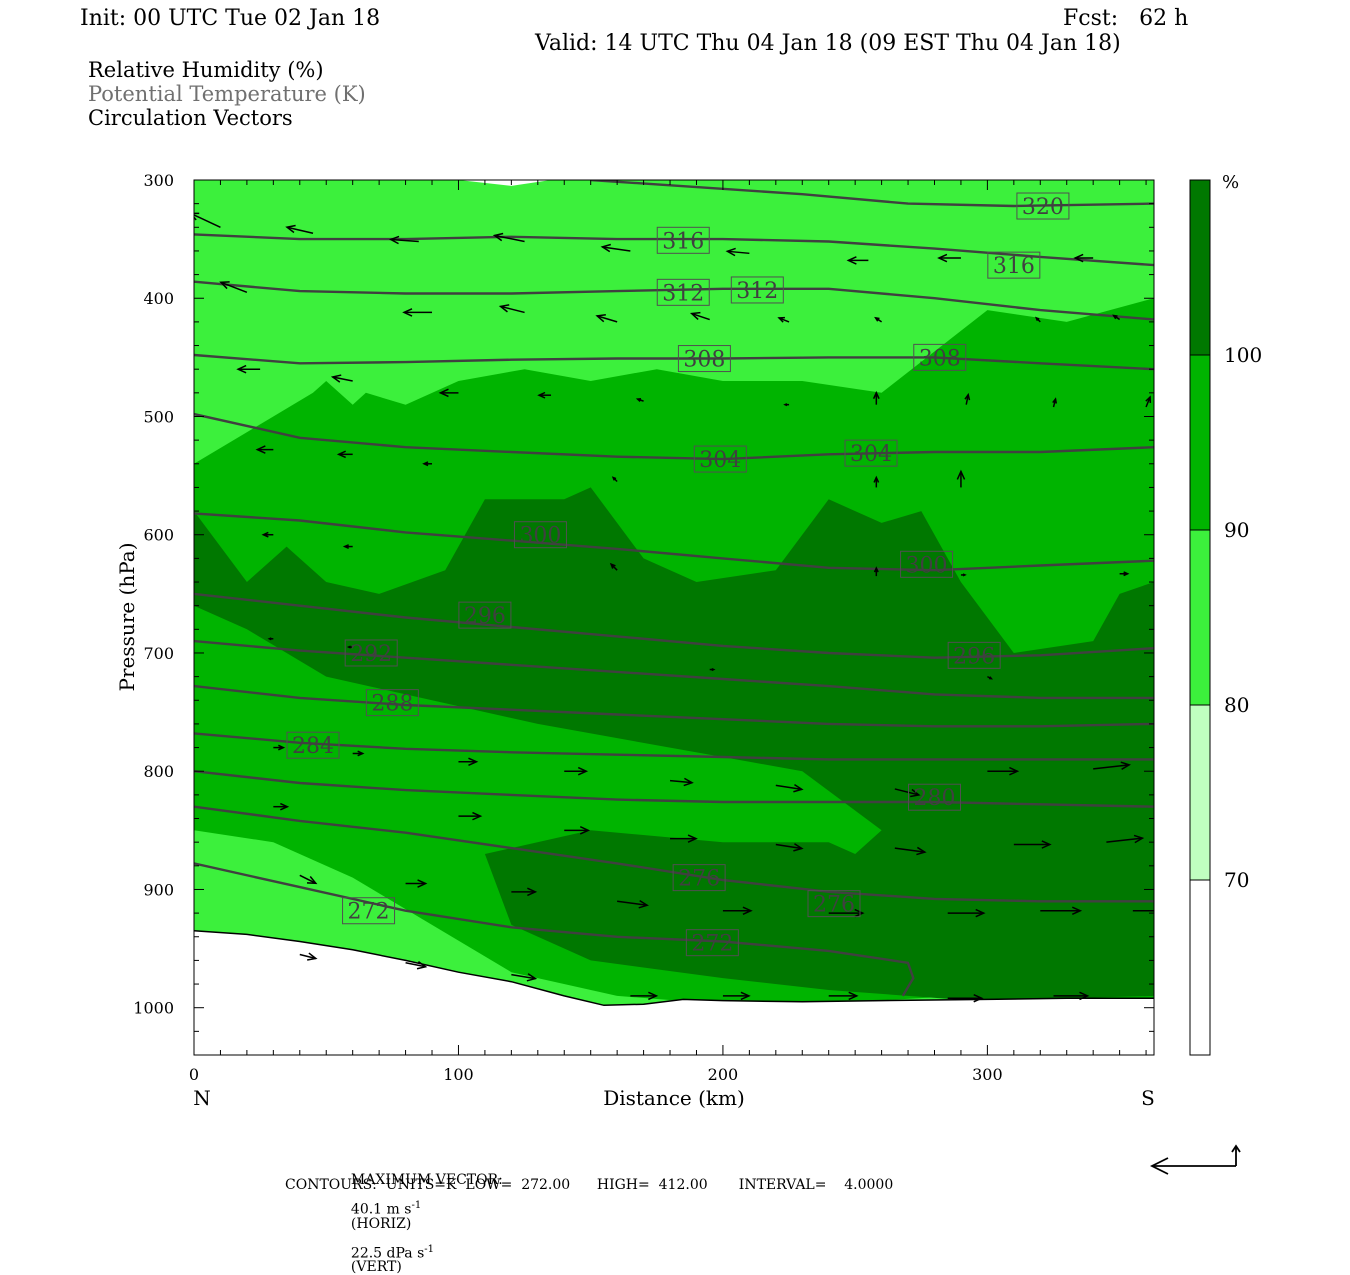 This screenshot has width=1350, height=1275. What do you see at coordinates (1236, 880) in the screenshot?
I see `colorbar-label-70: 70` at bounding box center [1236, 880].